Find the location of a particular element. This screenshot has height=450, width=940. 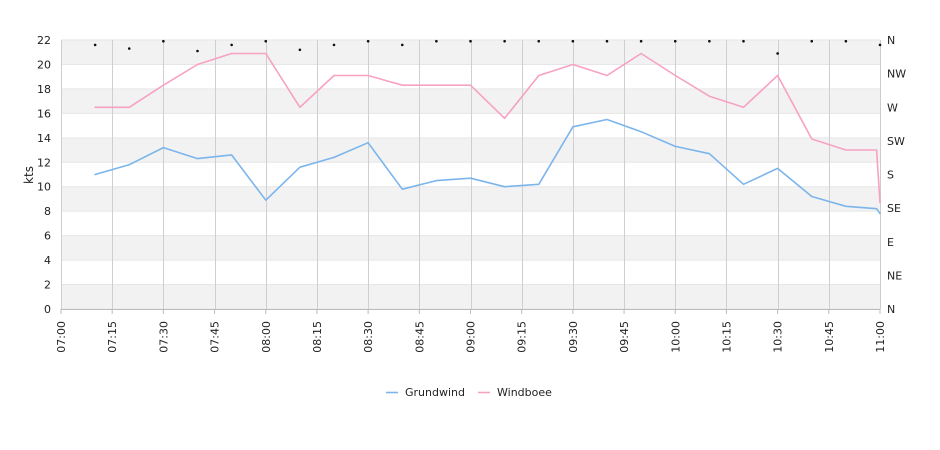

x-tick-label: 07:00 is located at coordinates (61, 337).